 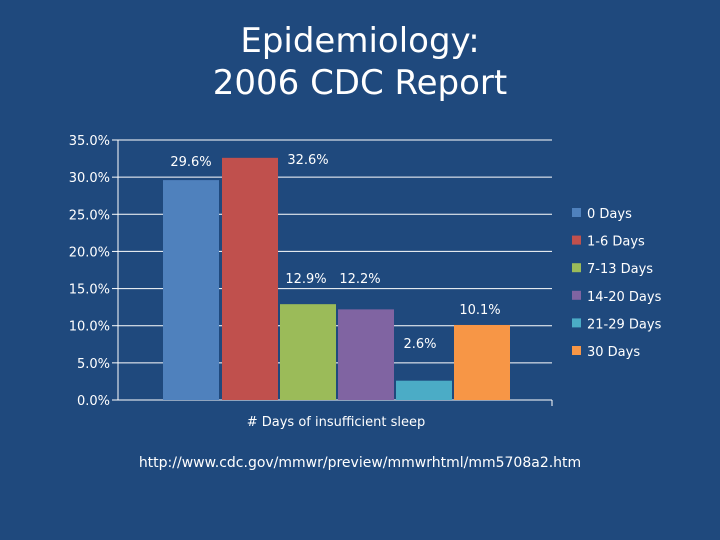 I want to click on data-label: 10.1%, so click(x=479, y=310).